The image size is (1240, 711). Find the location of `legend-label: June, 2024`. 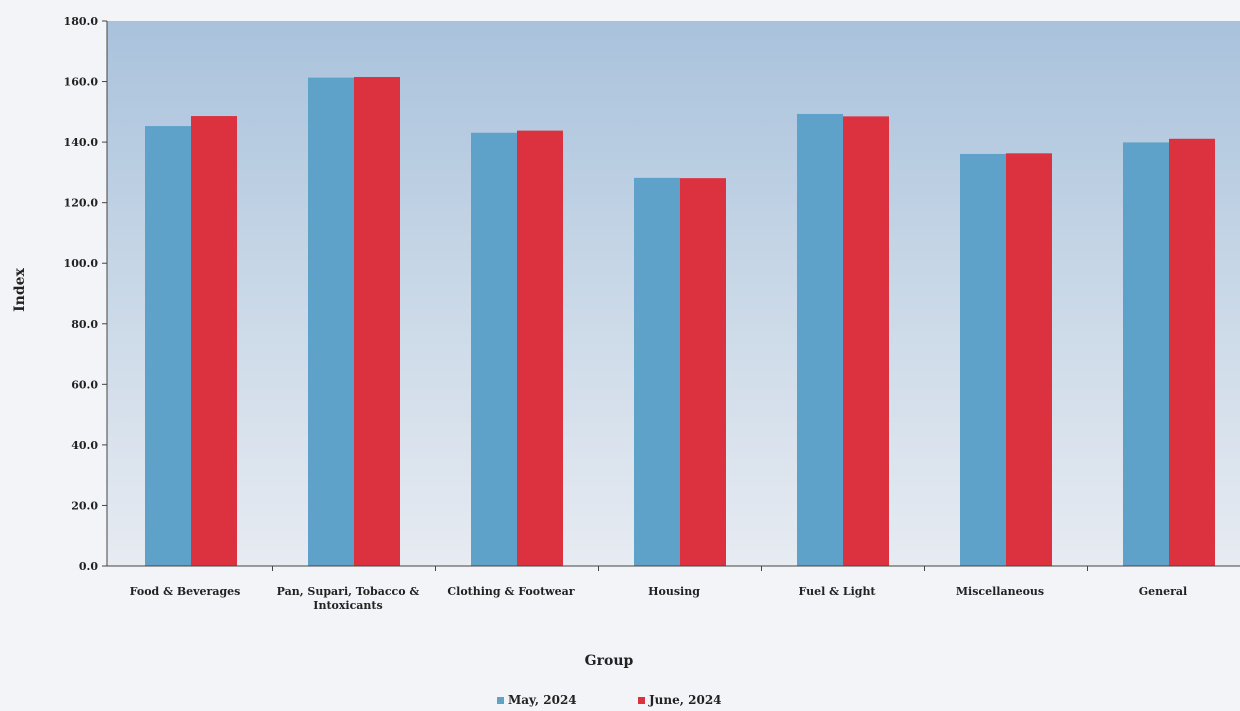

legend-label: June, 2024 is located at coordinates (685, 700).